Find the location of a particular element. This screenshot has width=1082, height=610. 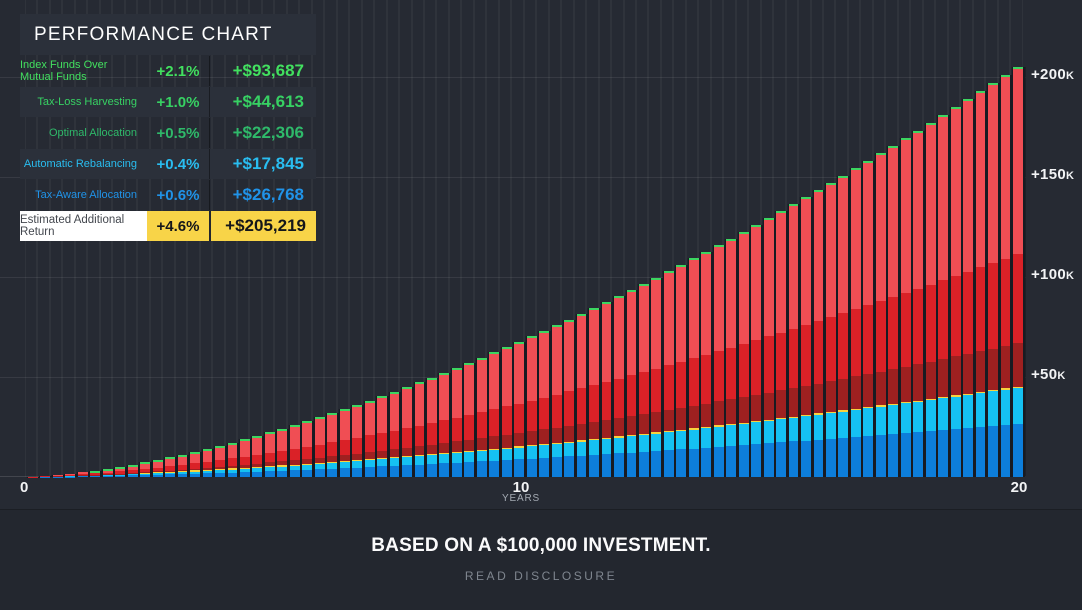

investment-headline: BASED ON A $100,000 INVESTMENT. is located at coordinates (541, 545).